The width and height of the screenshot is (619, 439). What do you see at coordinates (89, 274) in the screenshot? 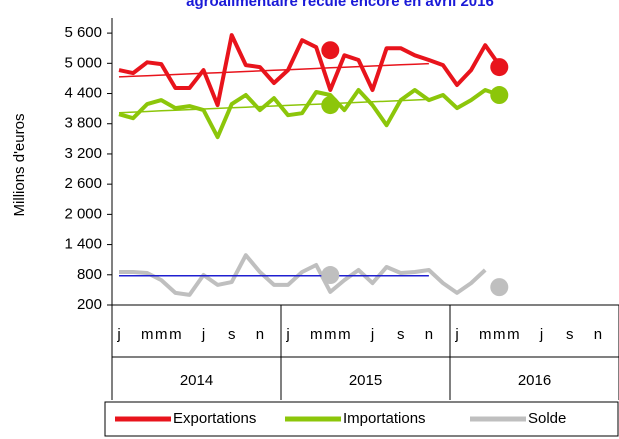
I see `y-tick-label: 800` at bounding box center [89, 274].